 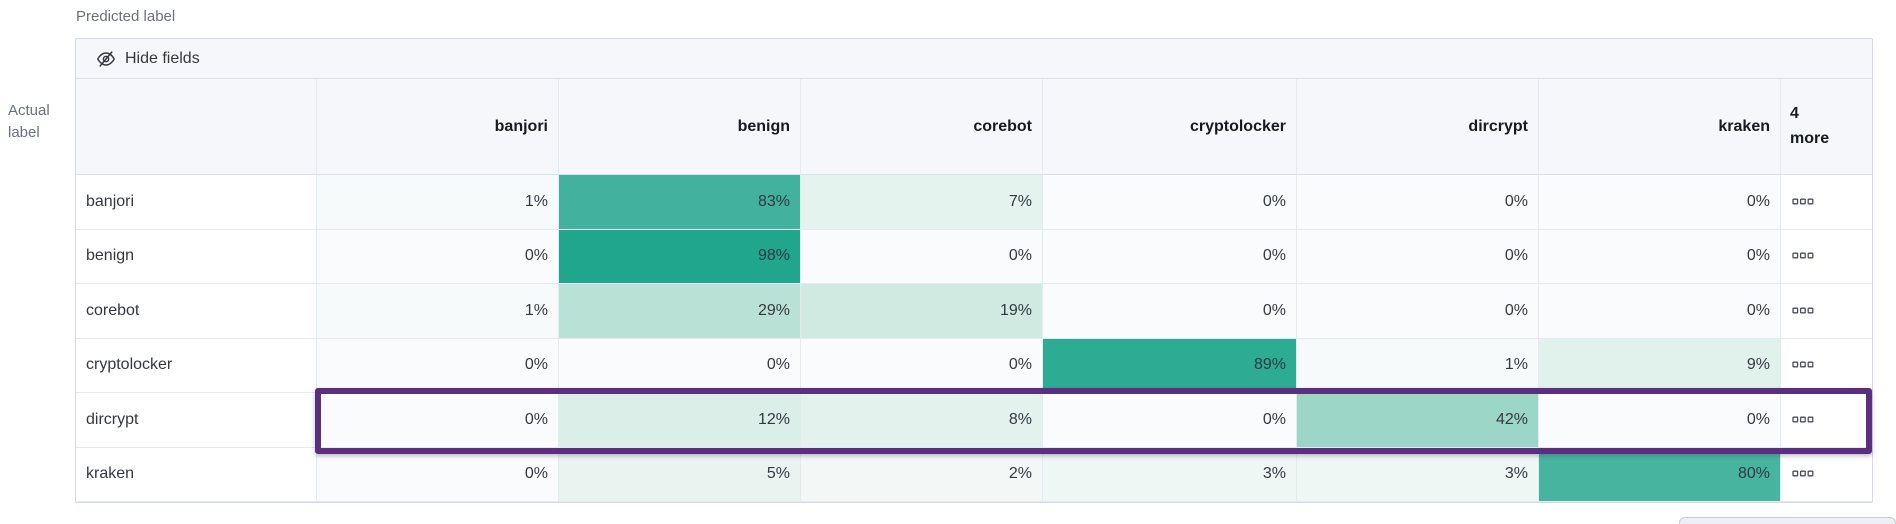 What do you see at coordinates (162, 58) in the screenshot?
I see `hide-fields-label: Hide fields` at bounding box center [162, 58].